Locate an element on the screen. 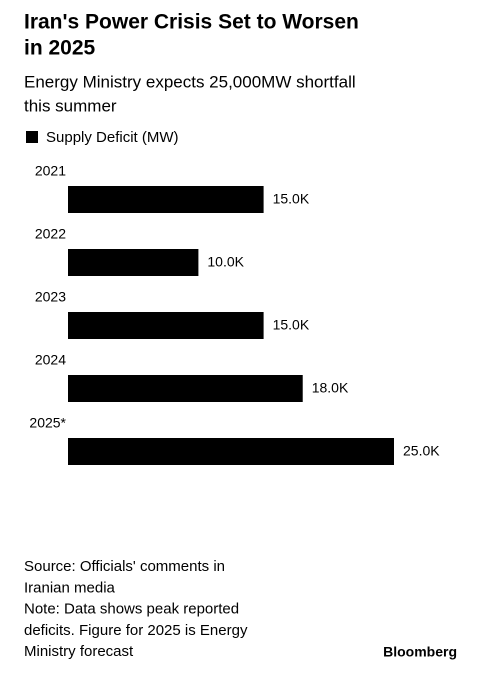 The width and height of the screenshot is (487, 680). legend-label: Supply Deficit (MW) is located at coordinates (112, 137).